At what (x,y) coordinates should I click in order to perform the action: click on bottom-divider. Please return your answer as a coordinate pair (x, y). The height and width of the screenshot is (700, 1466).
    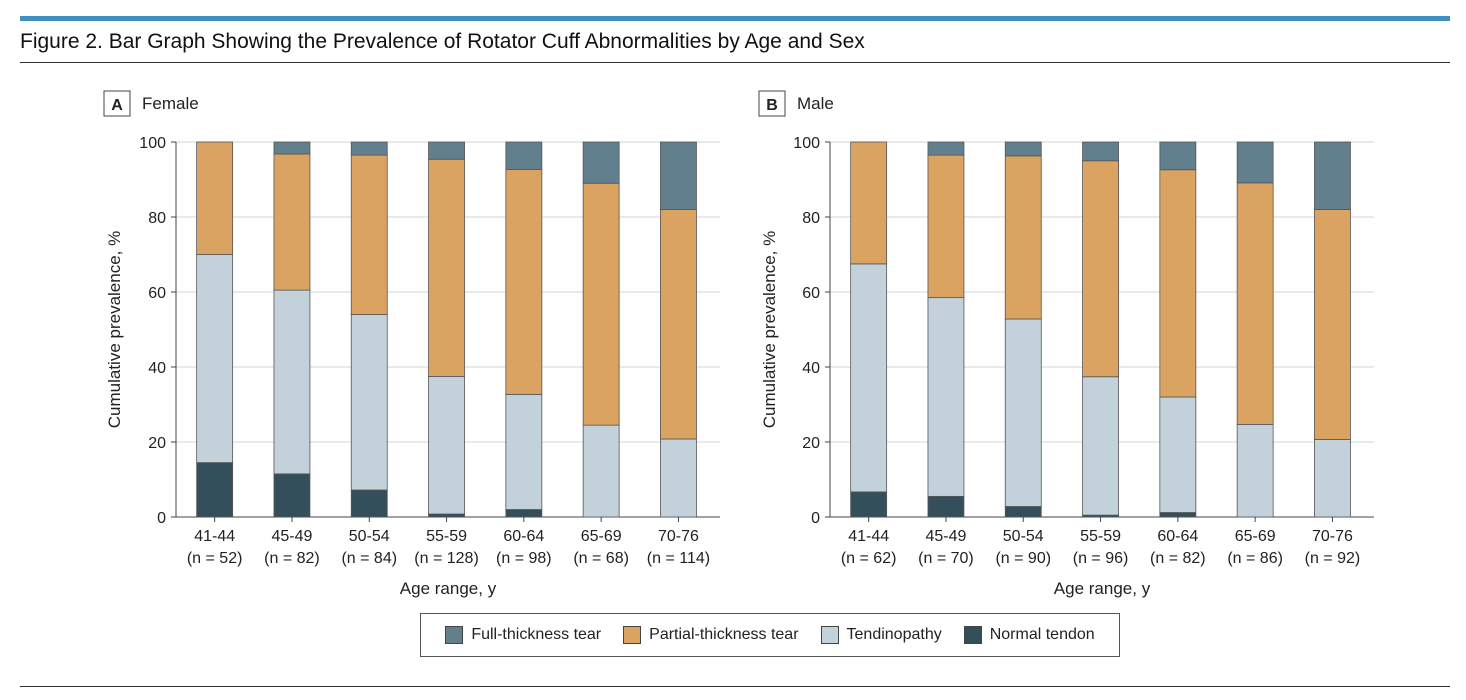
    Looking at the image, I should click on (735, 686).